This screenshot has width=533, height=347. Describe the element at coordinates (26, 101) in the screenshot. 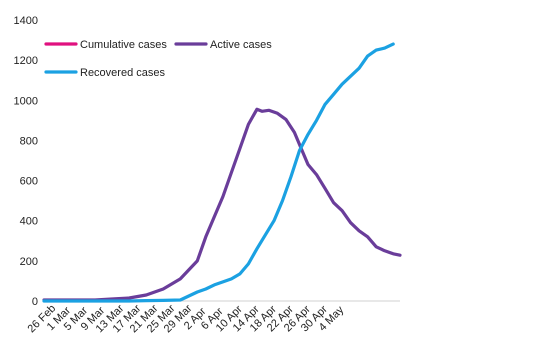

I see `y-tick-label: 1000` at that location.